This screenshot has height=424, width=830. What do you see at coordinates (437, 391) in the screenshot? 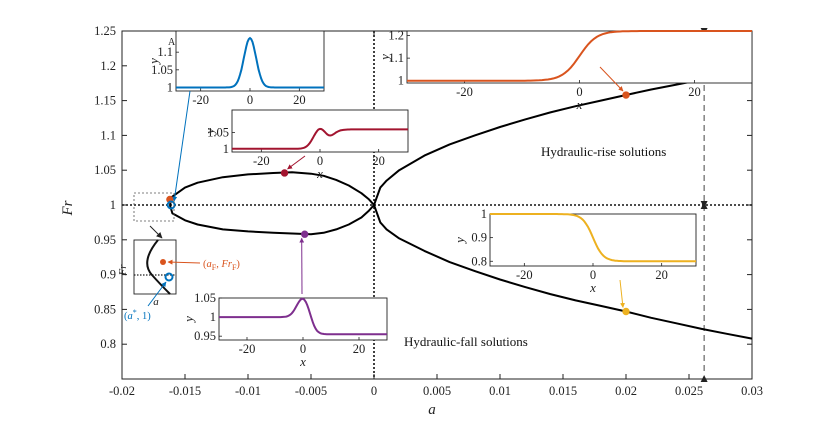
I see `x-tick-label: 0.005` at bounding box center [437, 391].